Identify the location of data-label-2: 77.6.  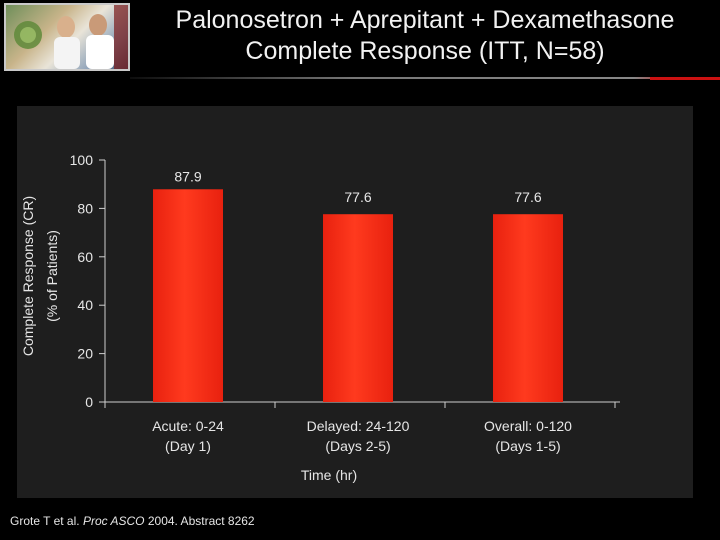
(357, 197).